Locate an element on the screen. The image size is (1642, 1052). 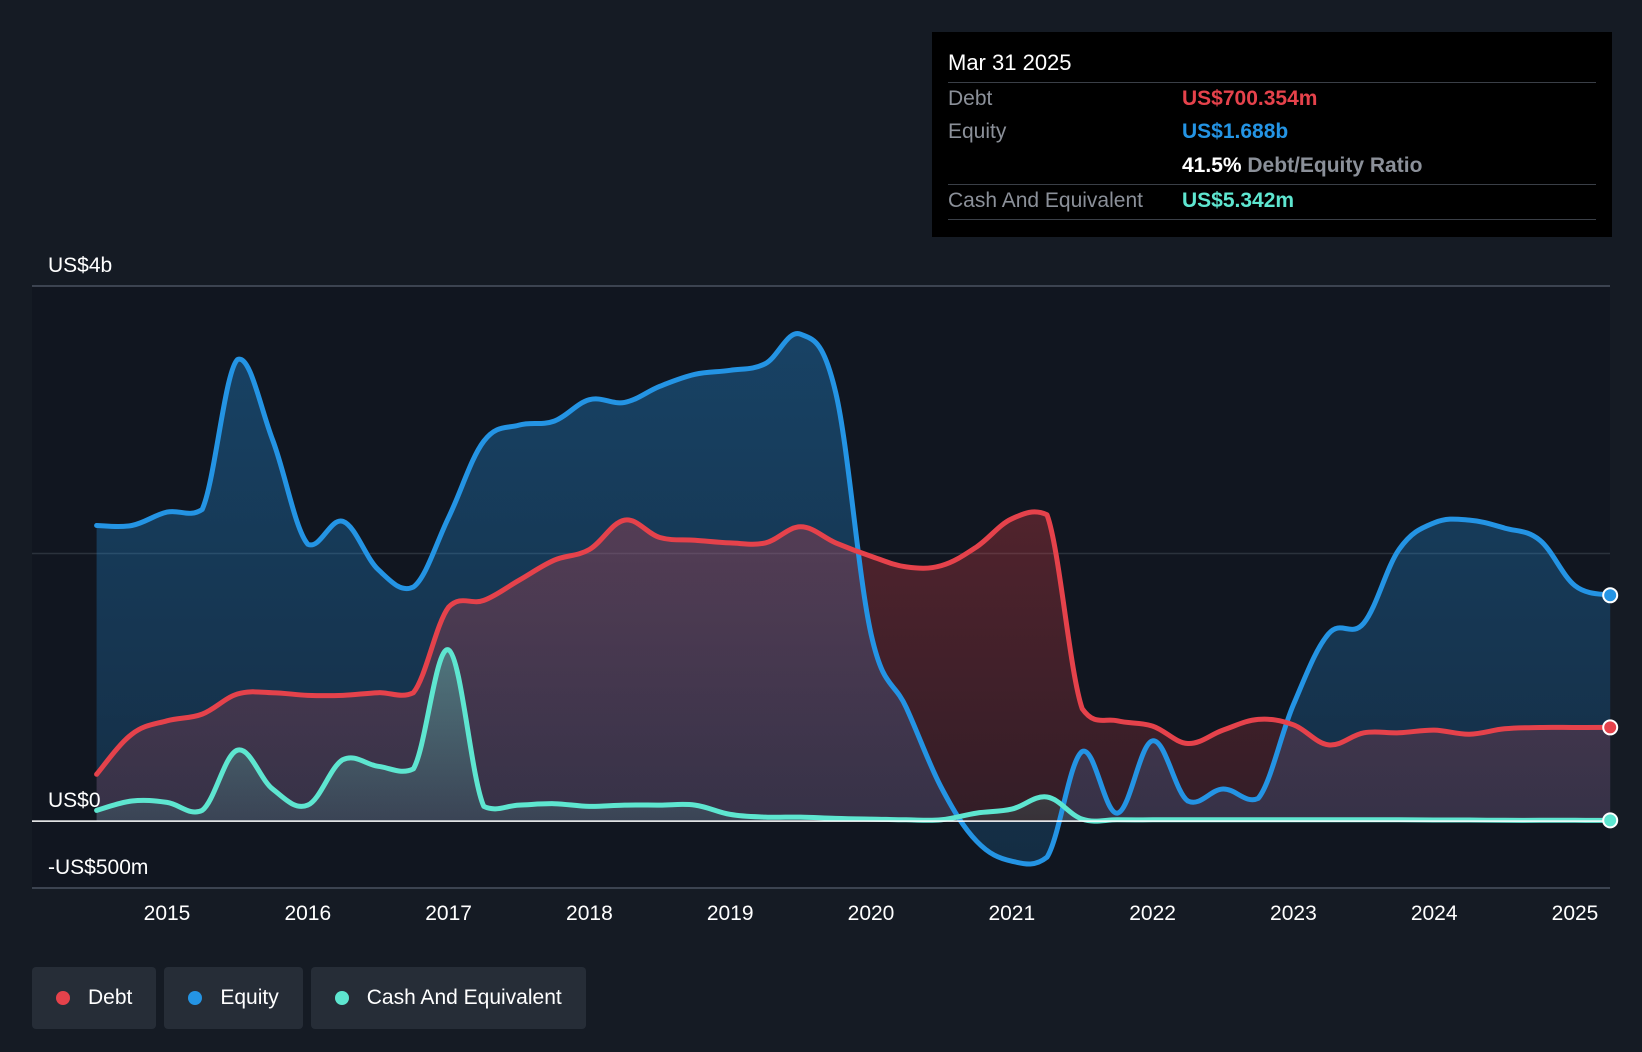
tooltip-cash-label: Cash And Equivalent is located at coordinates (1045, 200).